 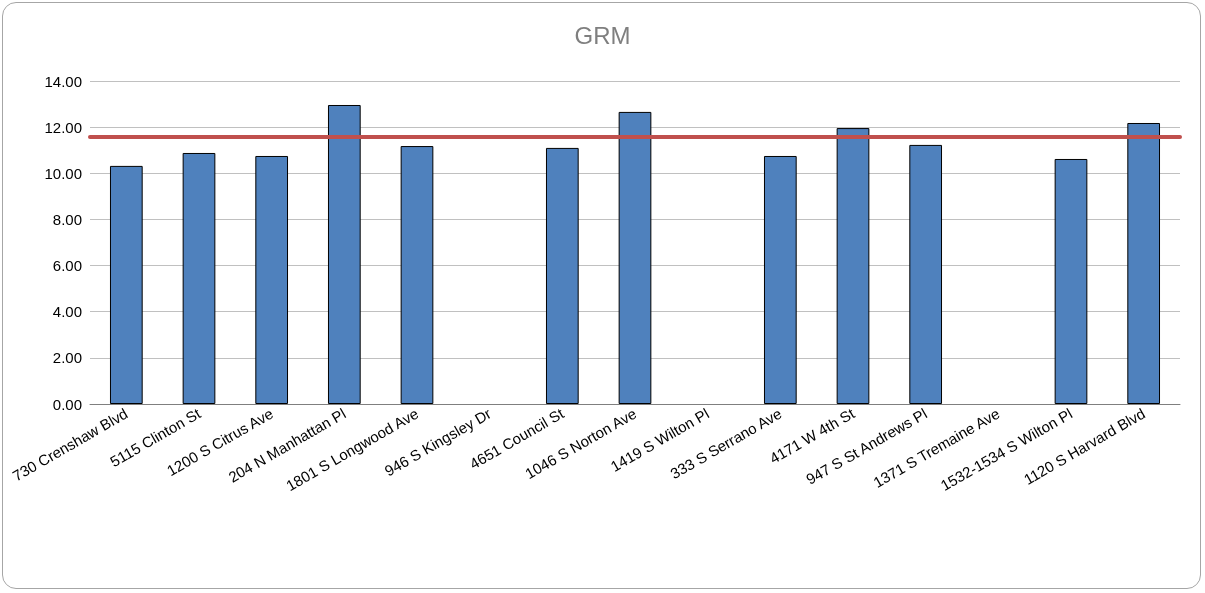 What do you see at coordinates (63, 81) in the screenshot?
I see `y-tick-label: 14.00` at bounding box center [63, 81].